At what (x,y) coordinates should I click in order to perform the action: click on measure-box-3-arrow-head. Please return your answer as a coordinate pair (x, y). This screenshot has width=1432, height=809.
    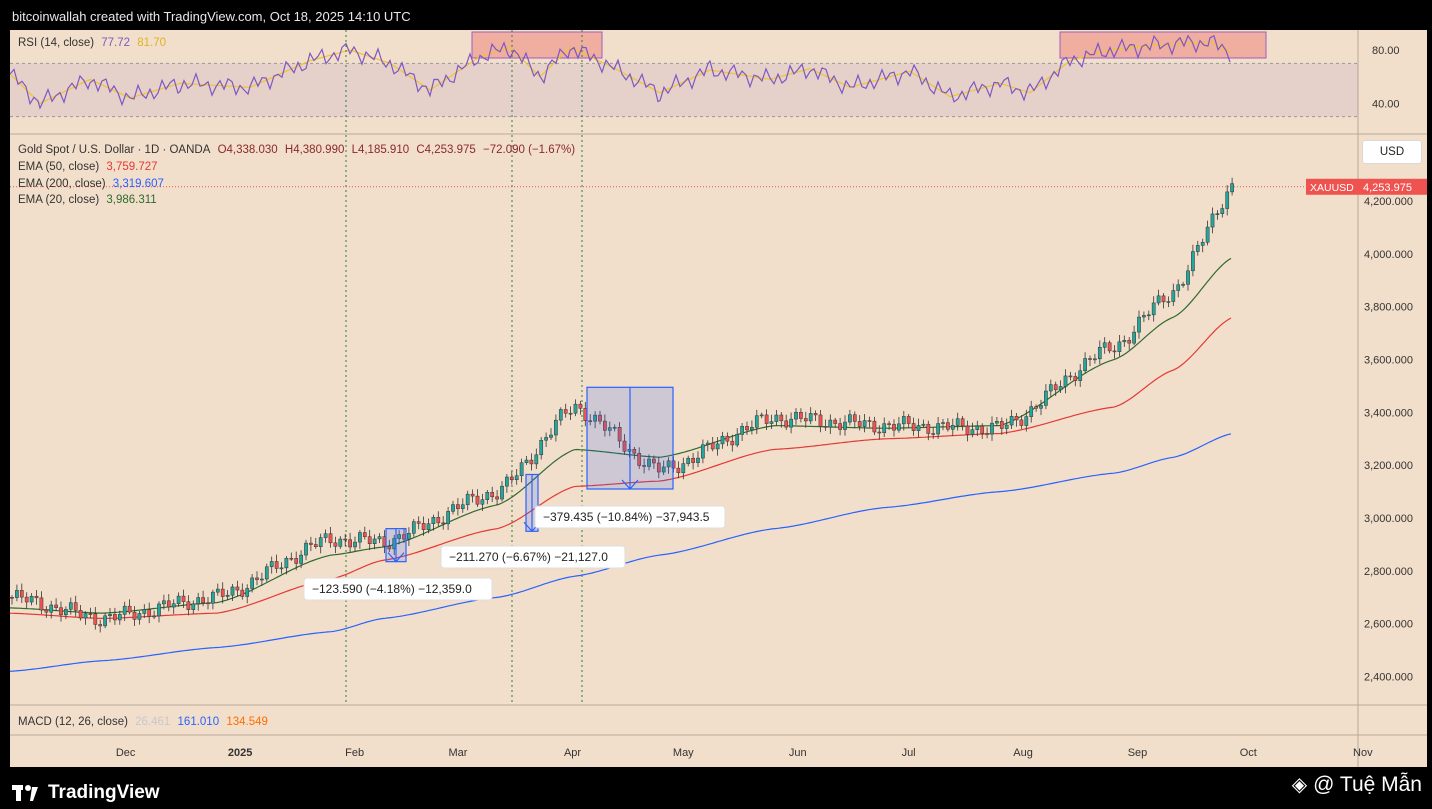
    Looking at the image, I should click on (630, 484).